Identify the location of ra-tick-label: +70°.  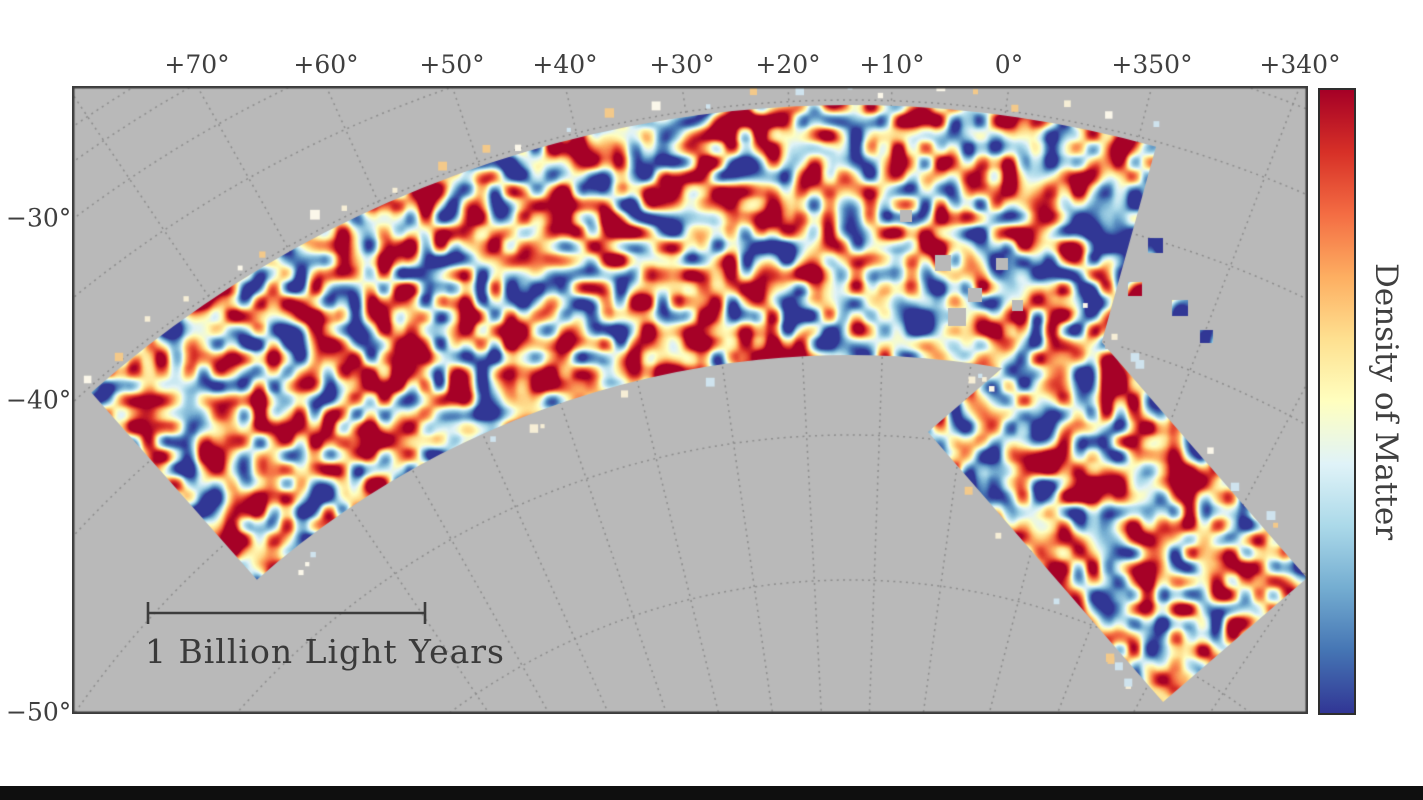
(197, 64).